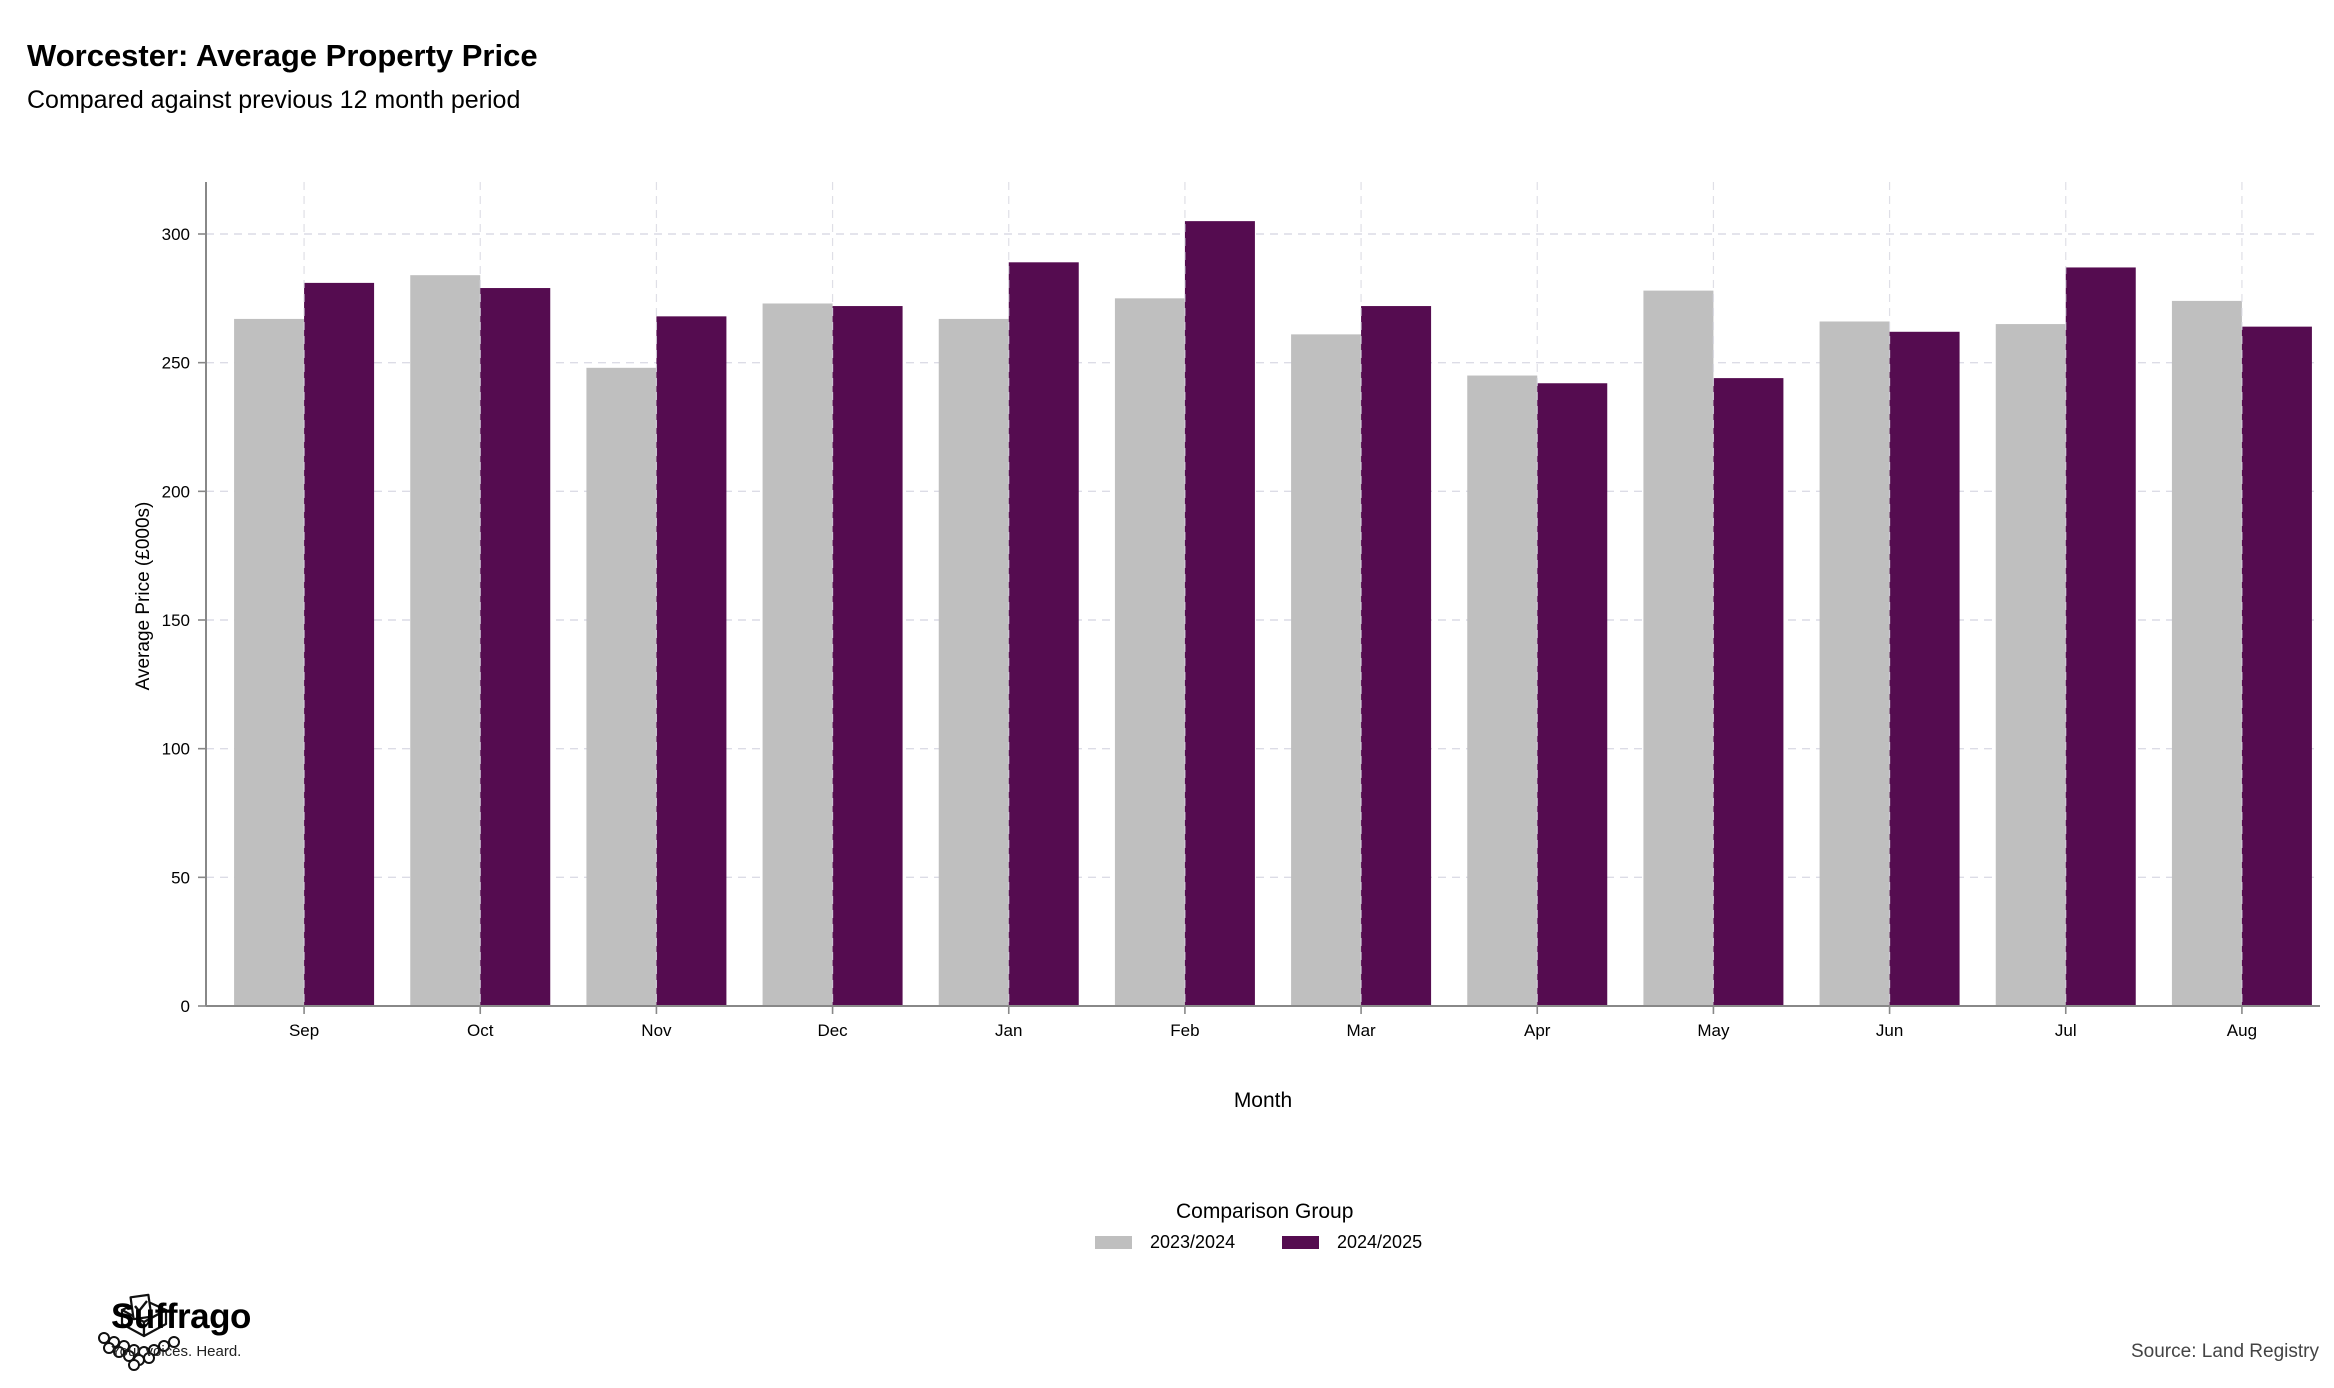 This screenshot has height=1388, width=2334. What do you see at coordinates (2276, 666) in the screenshot?
I see `bar-aug-2024-2025` at bounding box center [2276, 666].